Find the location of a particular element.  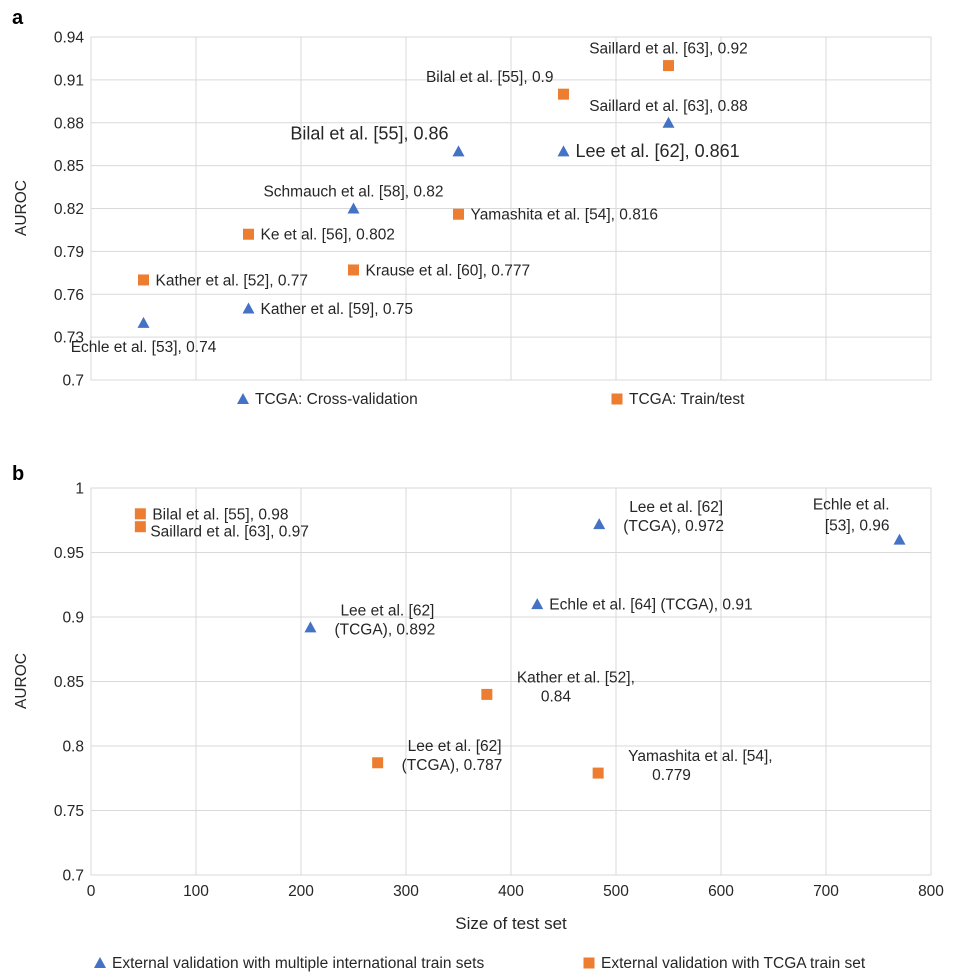

data-label: Lee et al. [62], 0.861 is located at coordinates (658, 151).